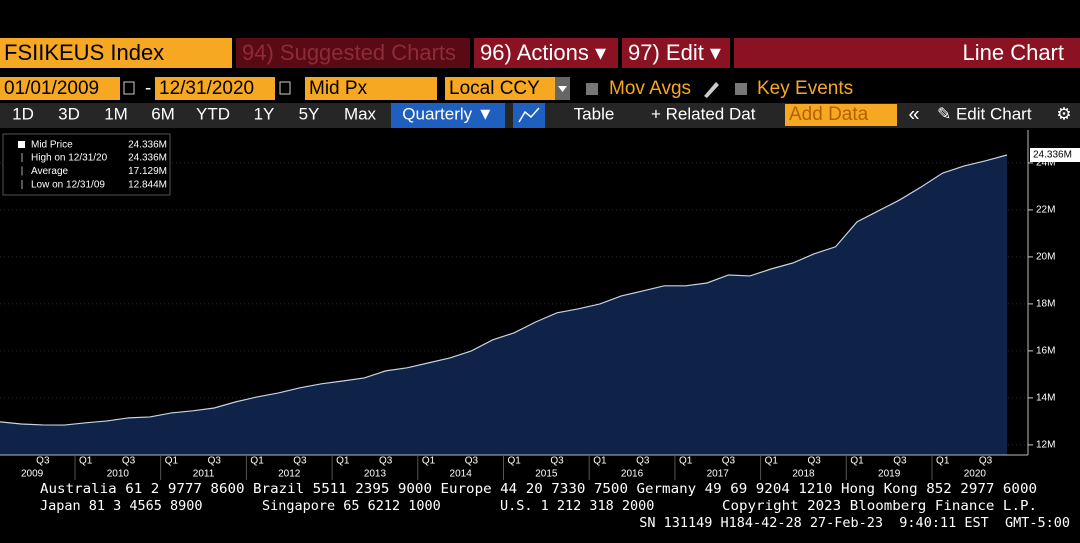 The image size is (1080, 543). What do you see at coordinates (829, 114) in the screenshot?
I see `add-data: Add Data` at bounding box center [829, 114].